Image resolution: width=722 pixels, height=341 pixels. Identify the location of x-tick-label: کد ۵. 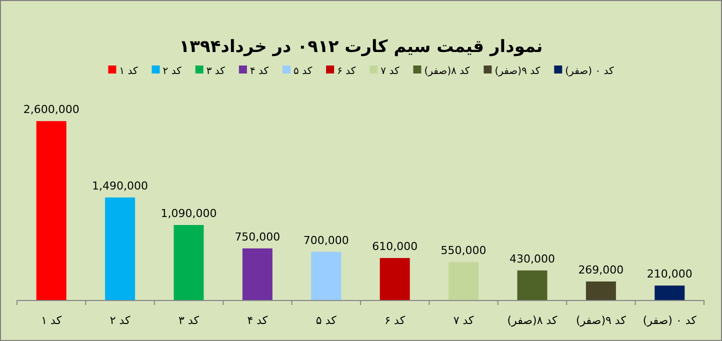
(327, 320).